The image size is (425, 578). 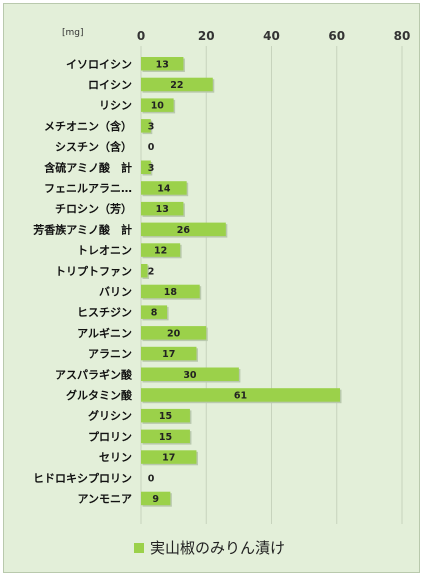 I want to click on data-label: 10, so click(x=158, y=106).